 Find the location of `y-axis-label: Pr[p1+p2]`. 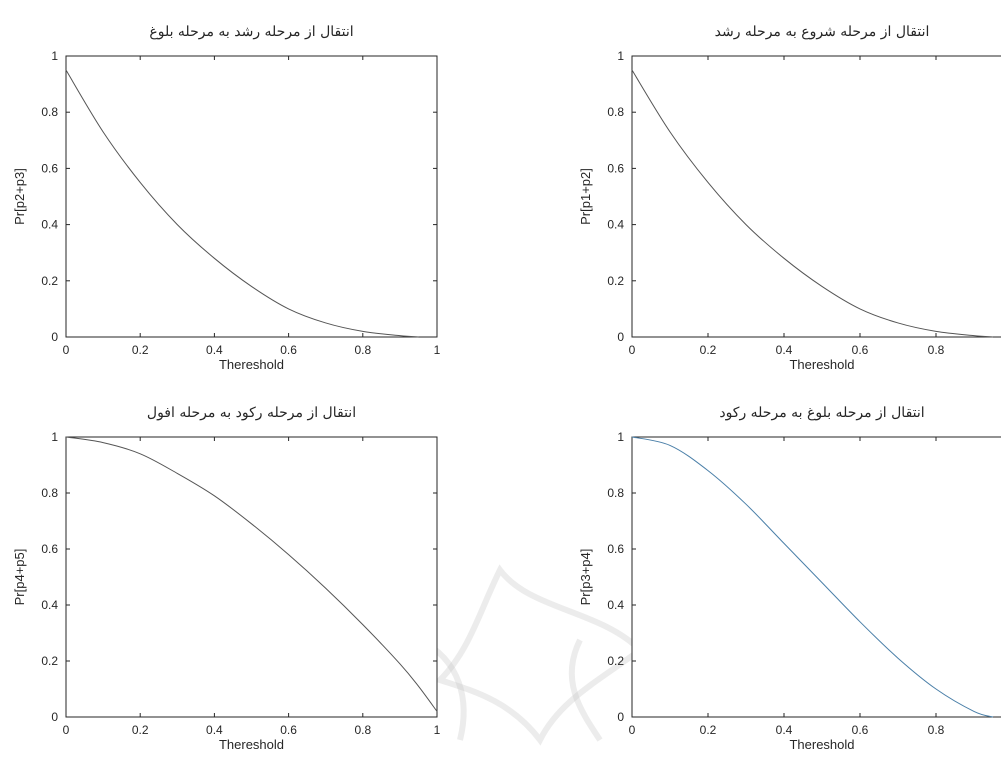

y-axis-label: Pr[p1+p2] is located at coordinates (585, 196).